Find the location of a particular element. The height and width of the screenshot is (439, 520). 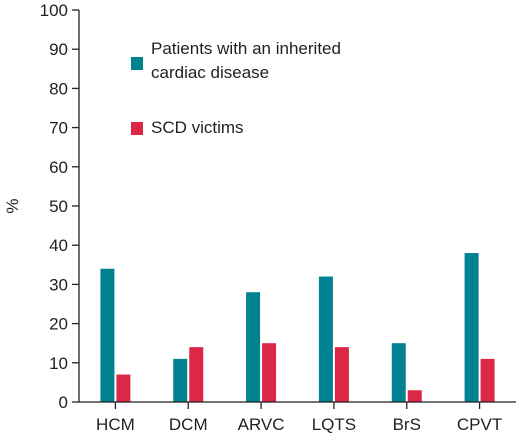

y-tick-label: 20 is located at coordinates (58, 324).